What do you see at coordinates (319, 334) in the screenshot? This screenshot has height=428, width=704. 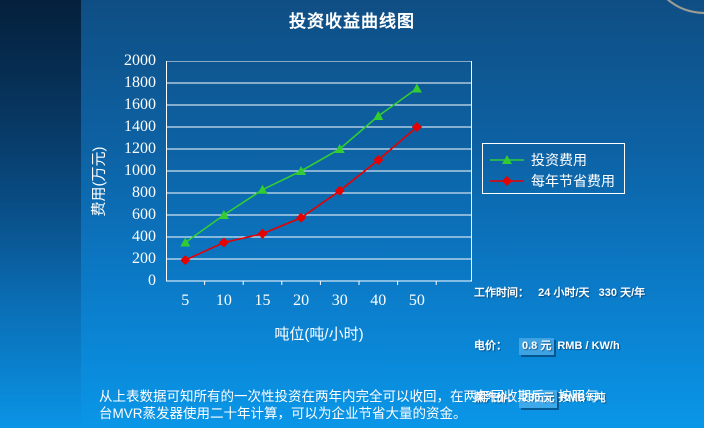 I see `x-axis-title: 吨位(吨/小时)` at bounding box center [319, 334].